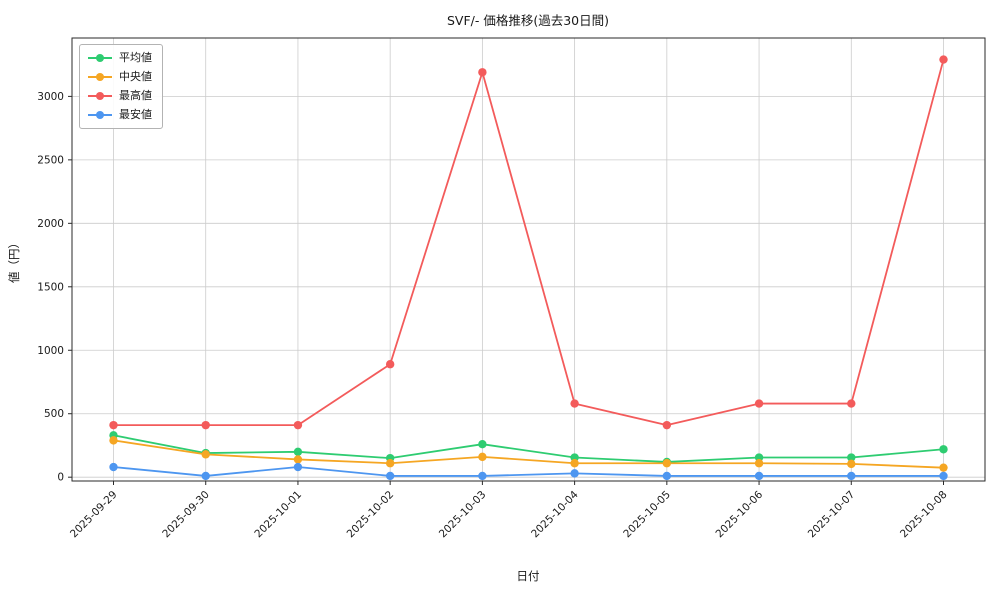  I want to click on y-tick-label: 1500, so click(50, 287).